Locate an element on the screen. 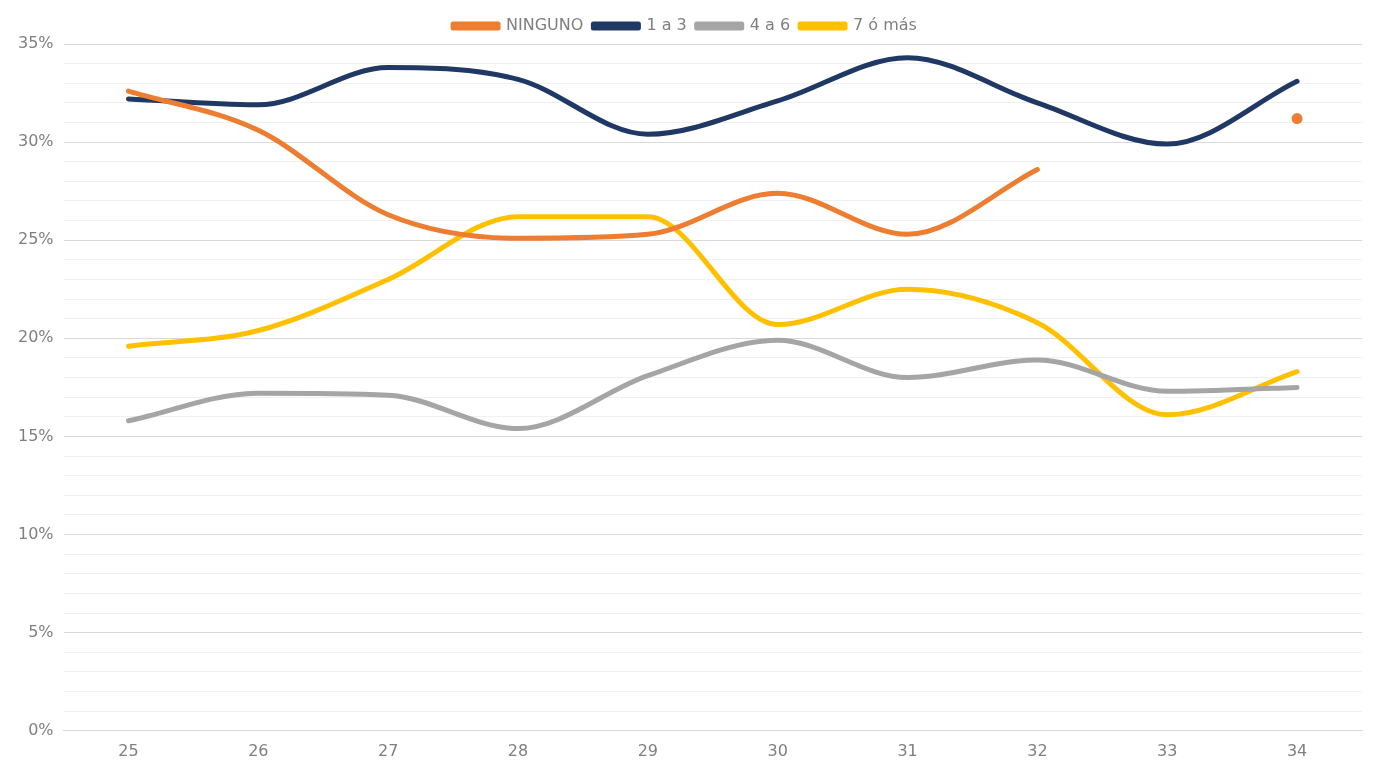 The image size is (1390, 772). y-tick-label: 15% is located at coordinates (36, 435).